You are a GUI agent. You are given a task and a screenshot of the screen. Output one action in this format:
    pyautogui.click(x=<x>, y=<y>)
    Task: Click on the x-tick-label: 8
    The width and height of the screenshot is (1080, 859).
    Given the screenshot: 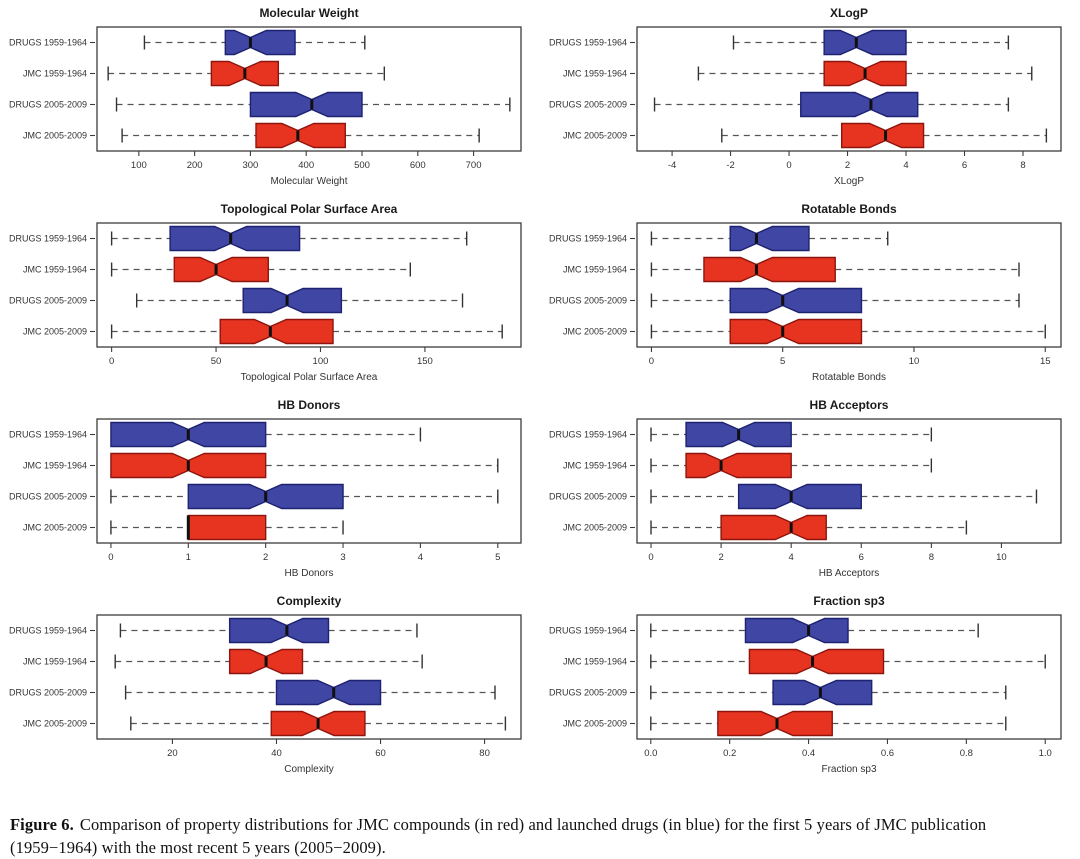 What is the action you would take?
    pyautogui.click(x=931, y=557)
    